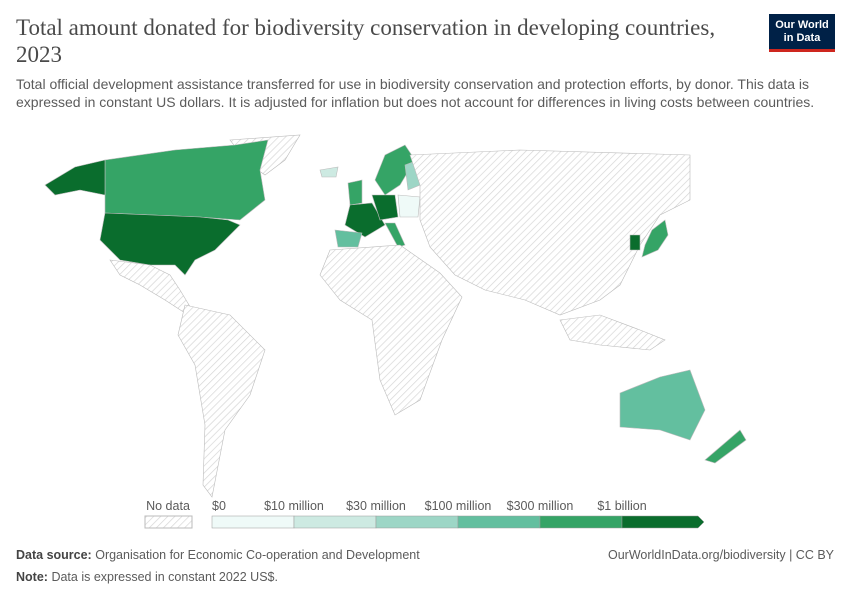 This screenshot has width=850, height=600. Describe the element at coordinates (376, 506) in the screenshot. I see `legend-label: $30 million` at that location.